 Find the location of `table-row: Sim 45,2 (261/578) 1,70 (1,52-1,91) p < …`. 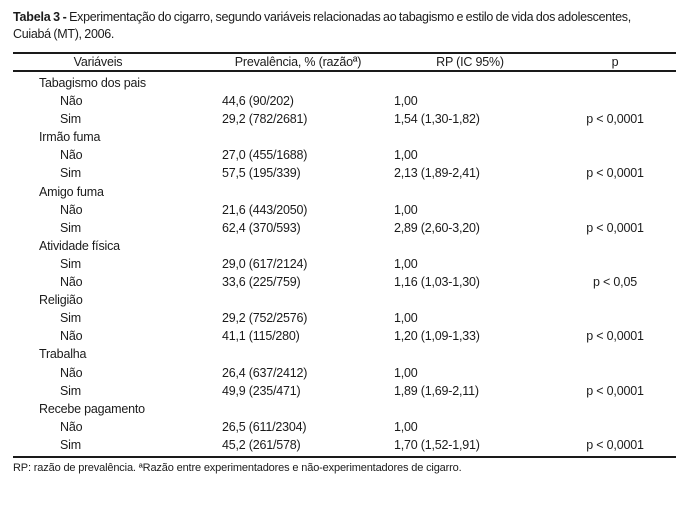

table-row: Sim 45,2 (261/578) 1,70 (1,52-1,91) p < … is located at coordinates (344, 445).